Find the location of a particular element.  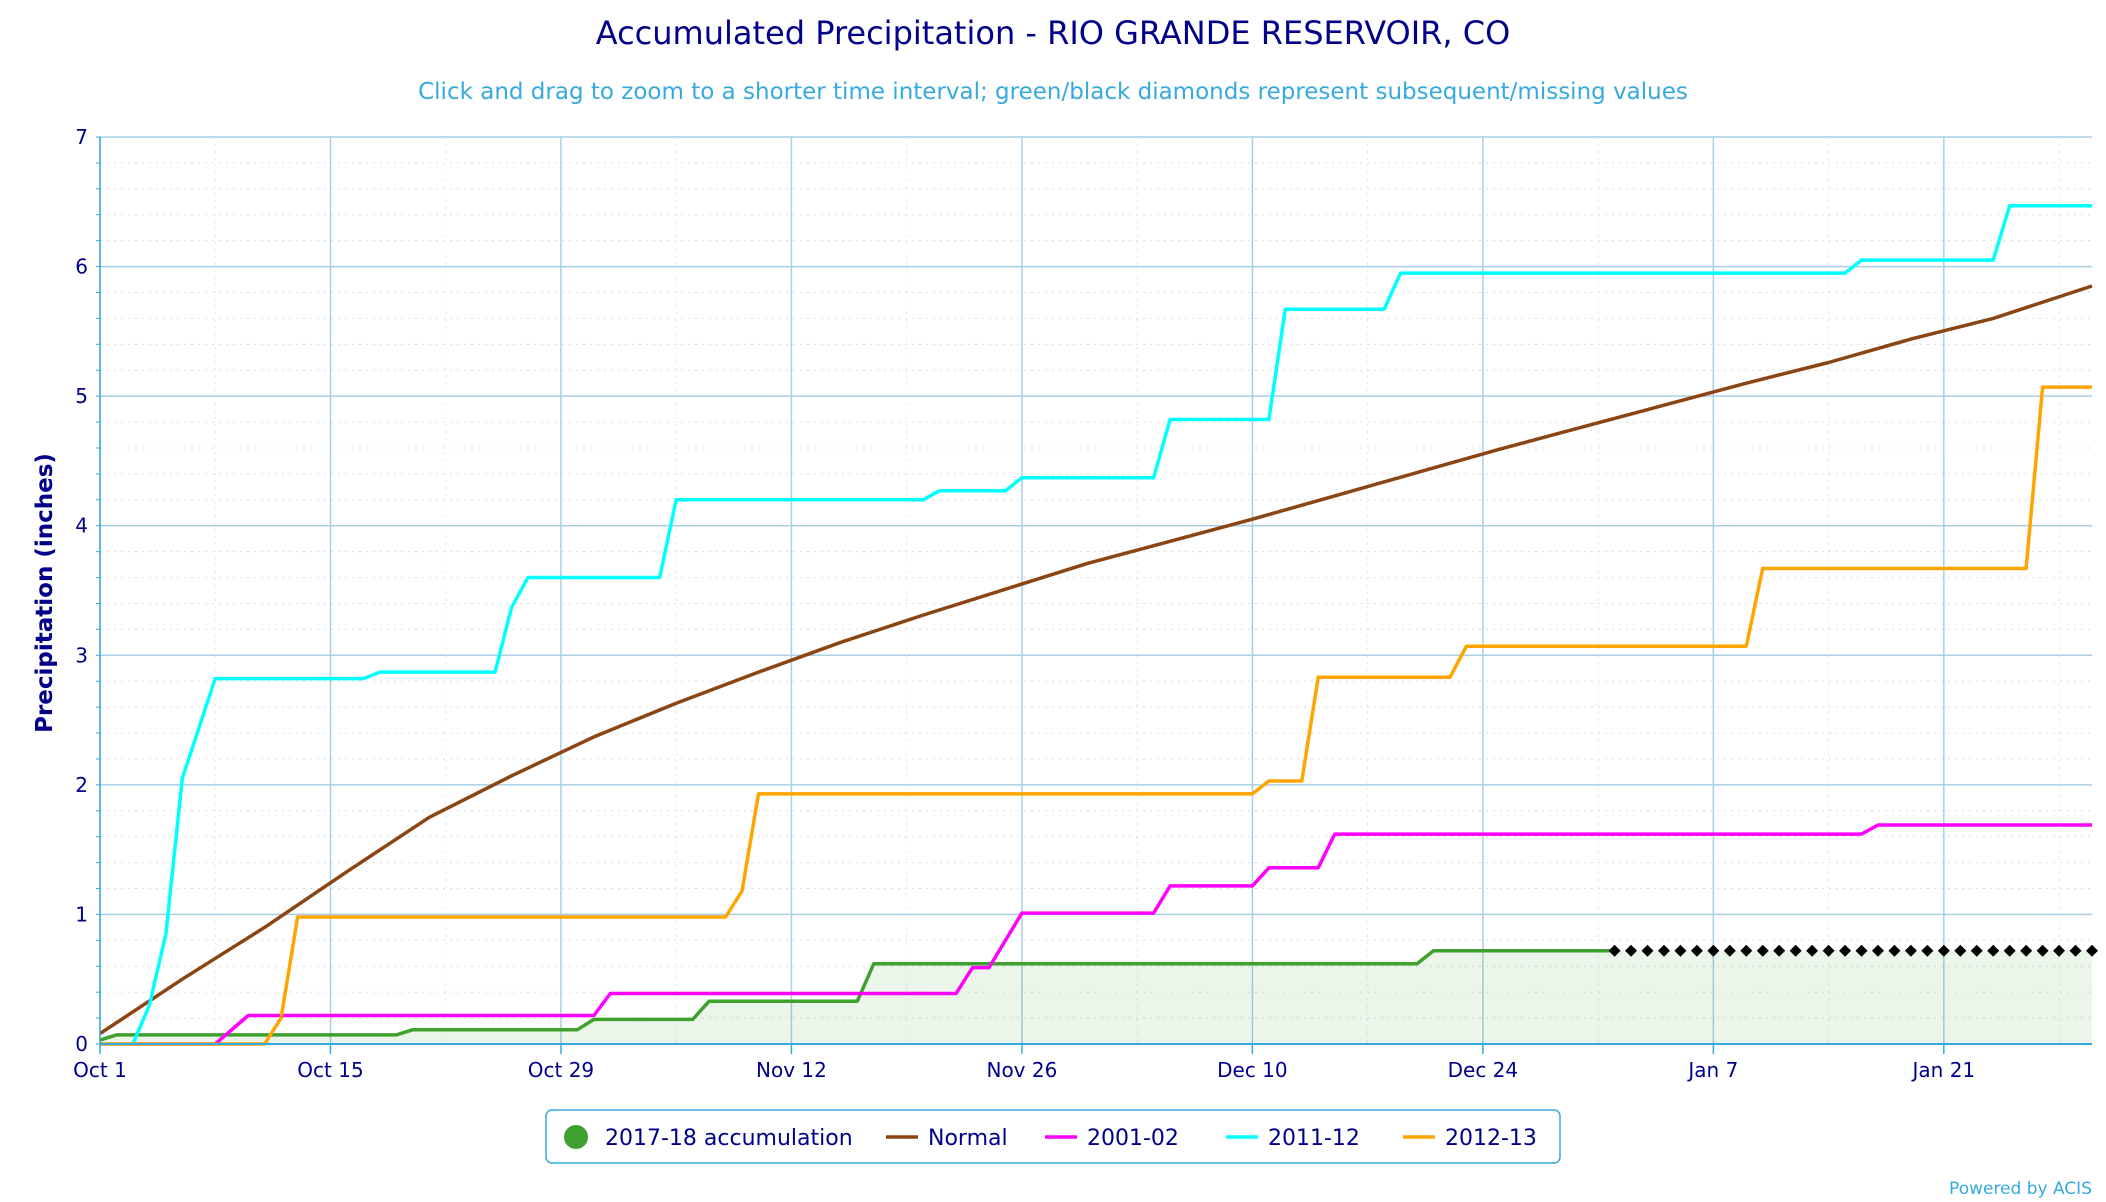

x-tick-label: Nov 26 is located at coordinates (1021, 1070).